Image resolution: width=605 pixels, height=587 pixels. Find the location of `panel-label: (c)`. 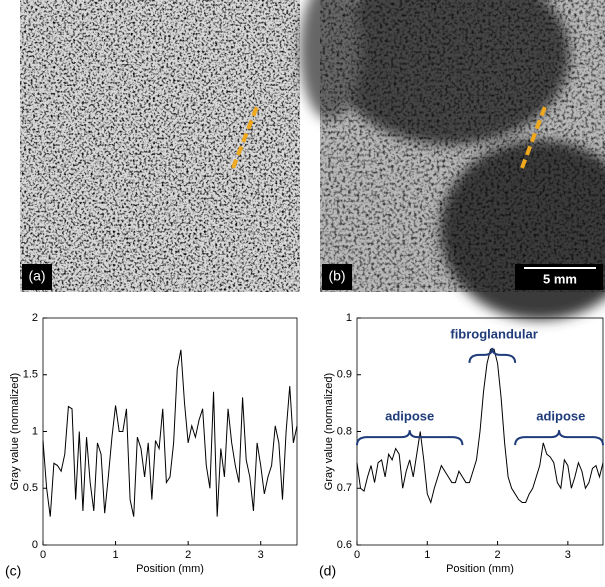

panel-label: (c) is located at coordinates (13, 571).